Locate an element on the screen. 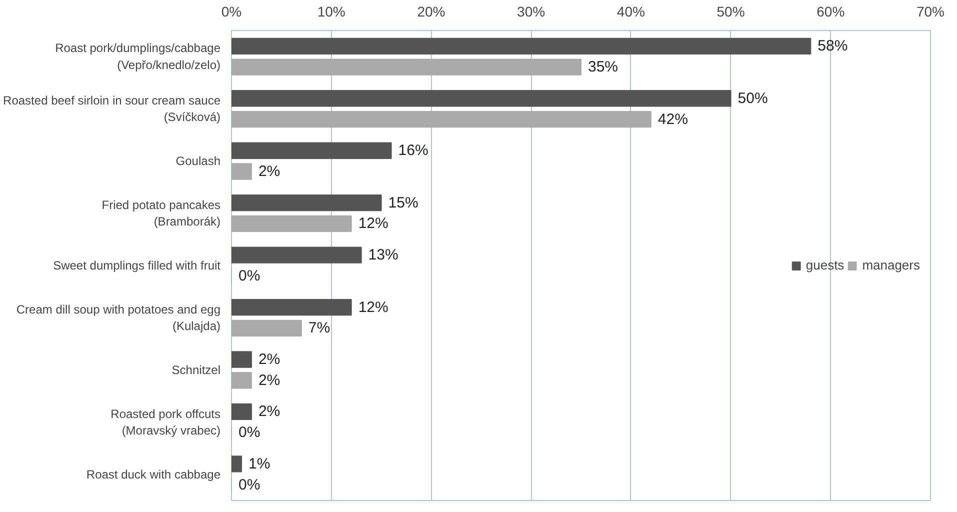 Image resolution: width=957 pixels, height=512 pixels. y-tick-label: Roast pork/dumplings/cabbage (Vepřo/knedlo/zelo) is located at coordinates (138, 56).